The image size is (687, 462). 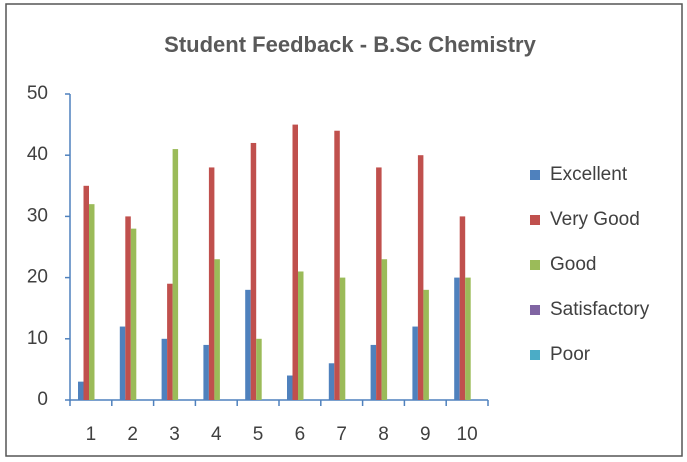 What do you see at coordinates (383, 434) in the screenshot?
I see `x-tick-label: 8` at bounding box center [383, 434].